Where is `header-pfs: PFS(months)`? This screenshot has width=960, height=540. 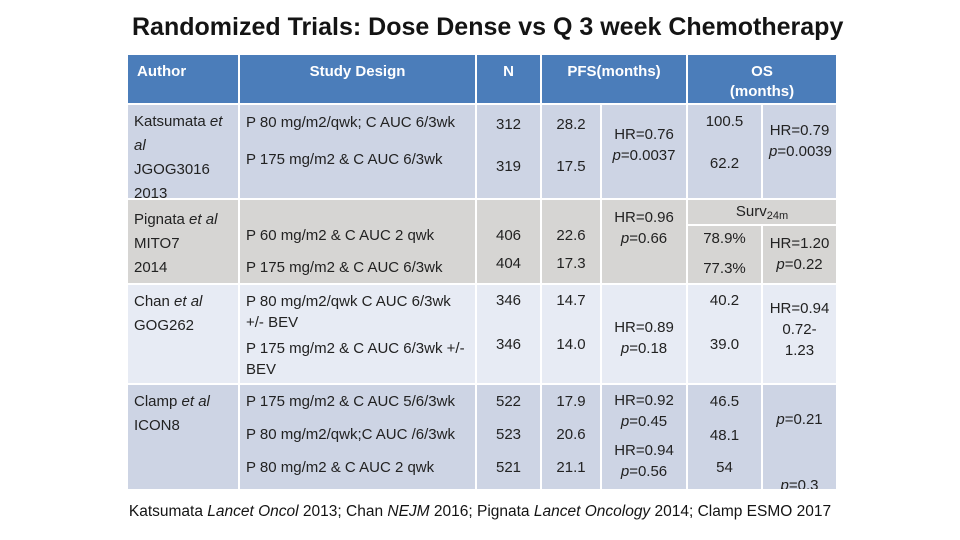
header-pfs: PFS(months) is located at coordinates (614, 79).